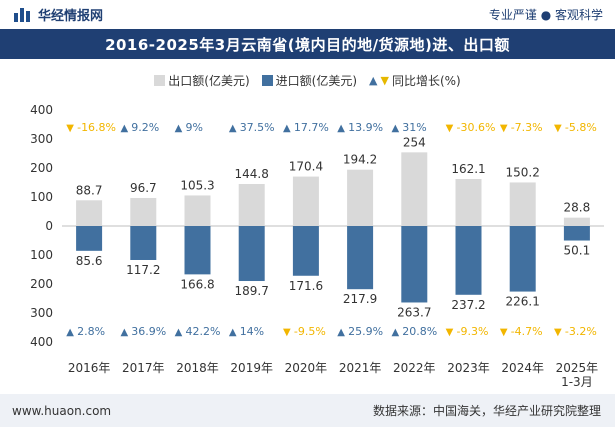  What do you see at coordinates (316, 80) in the screenshot?
I see `legend-import-label: 进口额(亿美元)` at bounding box center [316, 80].